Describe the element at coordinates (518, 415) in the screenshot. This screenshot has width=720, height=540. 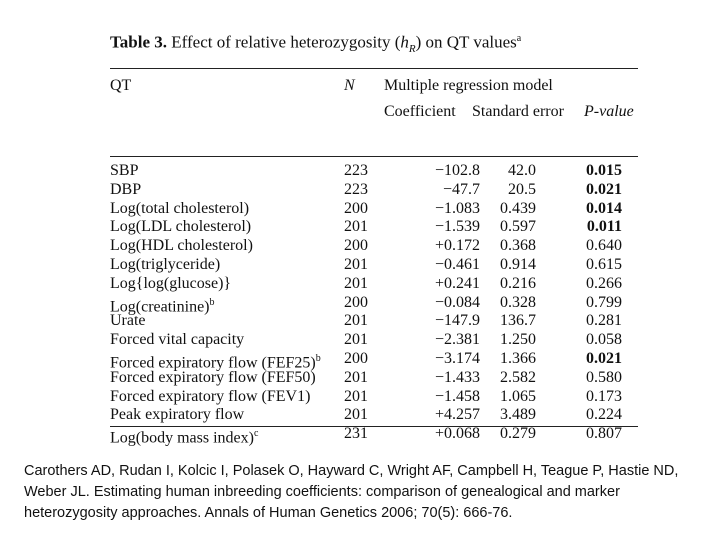
I see `cell-std-error: 3.489` at that location.